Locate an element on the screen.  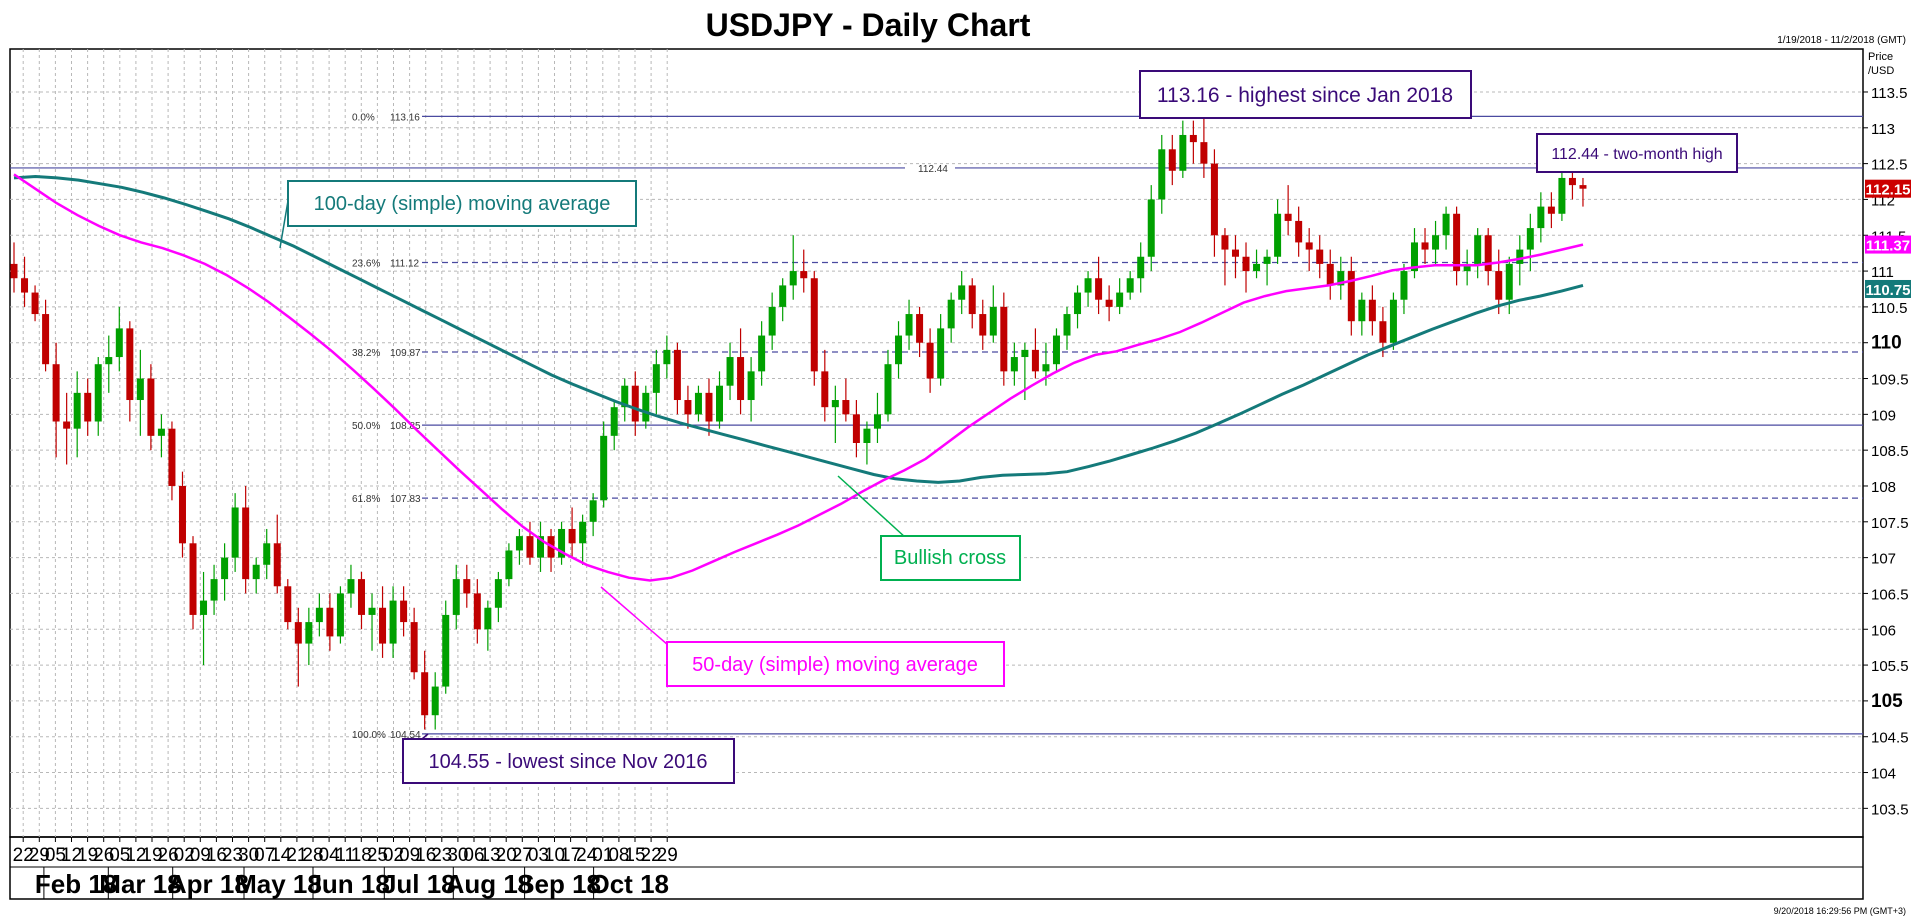
fib-level-value: 108.85 is located at coordinates (405, 426).